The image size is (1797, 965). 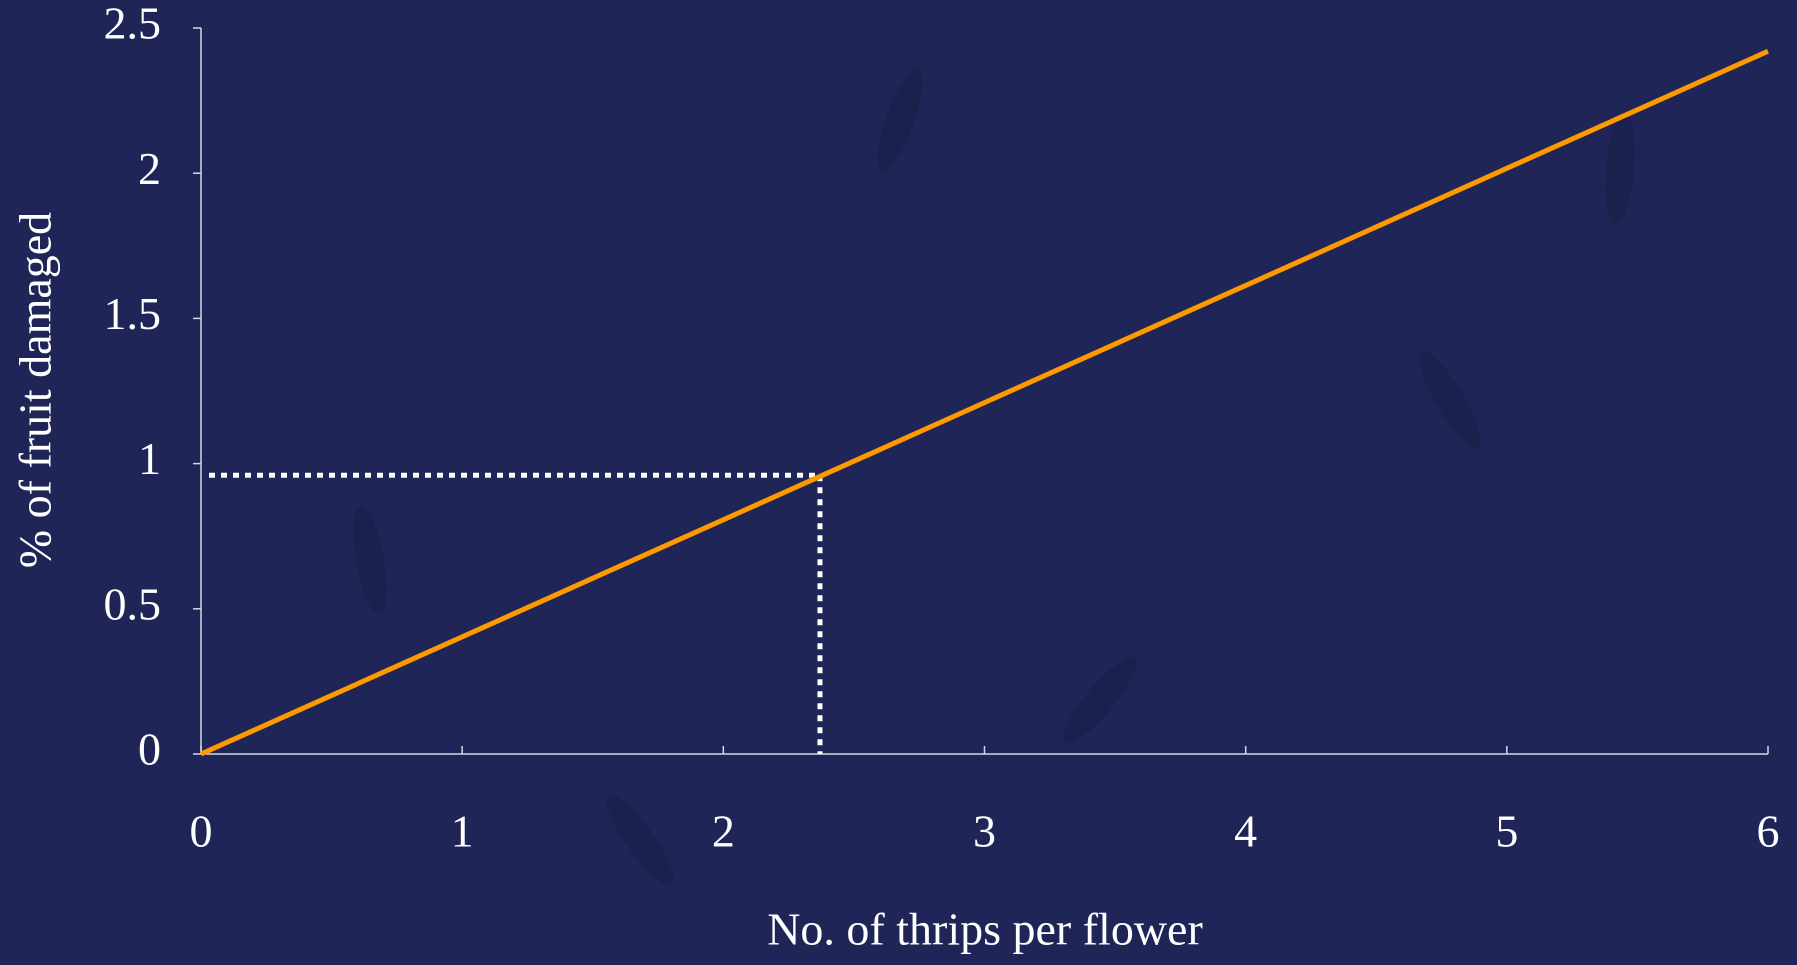 What do you see at coordinates (1245, 831) in the screenshot?
I see `x-tick-label: 4` at bounding box center [1245, 831].